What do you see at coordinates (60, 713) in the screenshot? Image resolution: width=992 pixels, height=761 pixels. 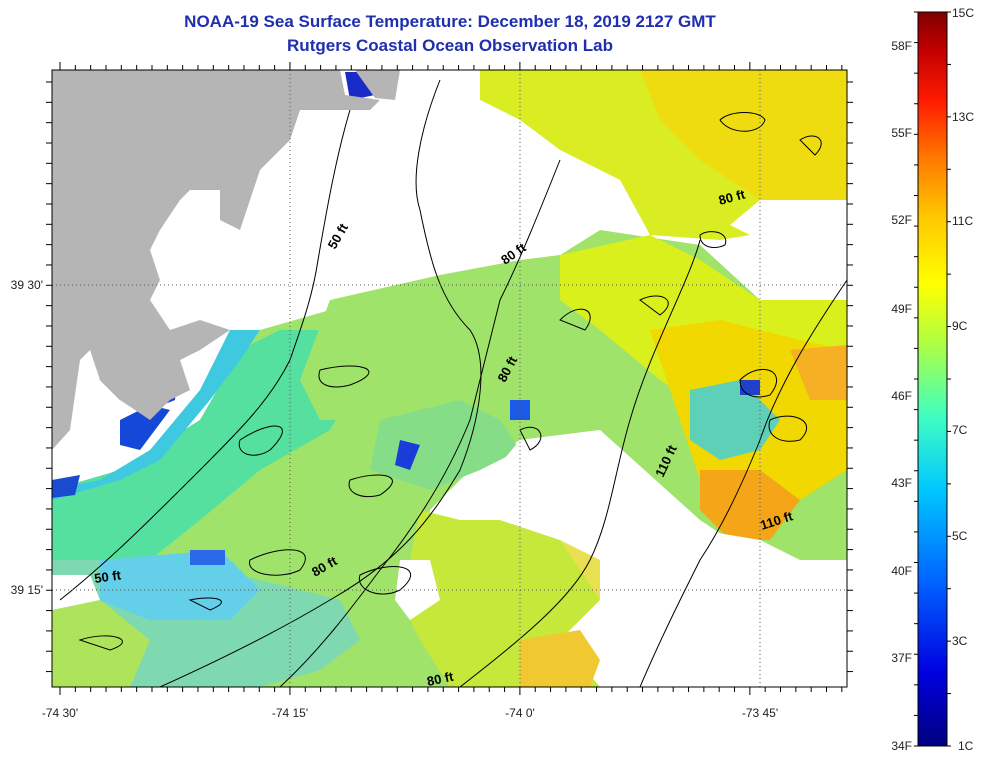 I see `x-tick-label: -74 30'` at bounding box center [60, 713].